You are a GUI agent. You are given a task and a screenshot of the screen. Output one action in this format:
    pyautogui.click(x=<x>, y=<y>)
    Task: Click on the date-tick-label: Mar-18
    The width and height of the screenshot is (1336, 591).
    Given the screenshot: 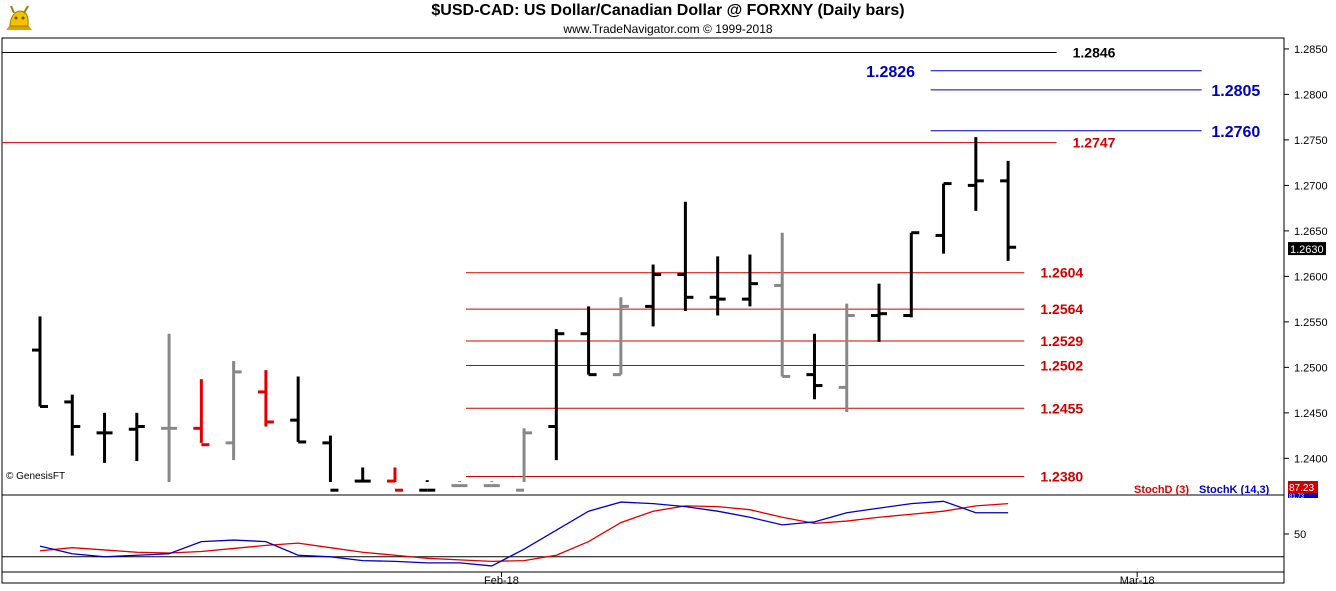 What is the action you would take?
    pyautogui.click(x=1137, y=581)
    